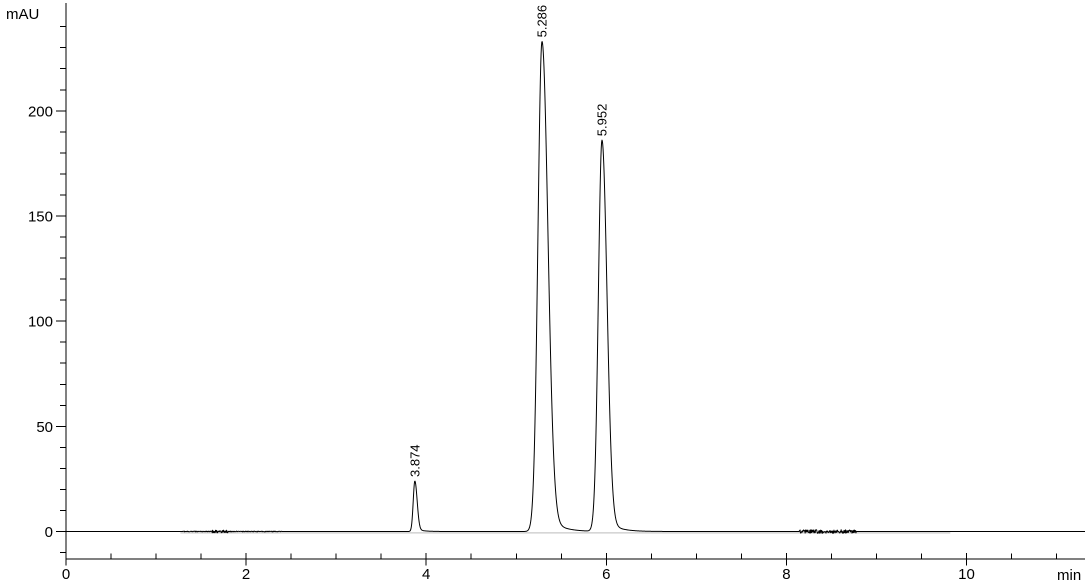  What do you see at coordinates (246, 574) in the screenshot?
I see `x-tick-label: 2` at bounding box center [246, 574].